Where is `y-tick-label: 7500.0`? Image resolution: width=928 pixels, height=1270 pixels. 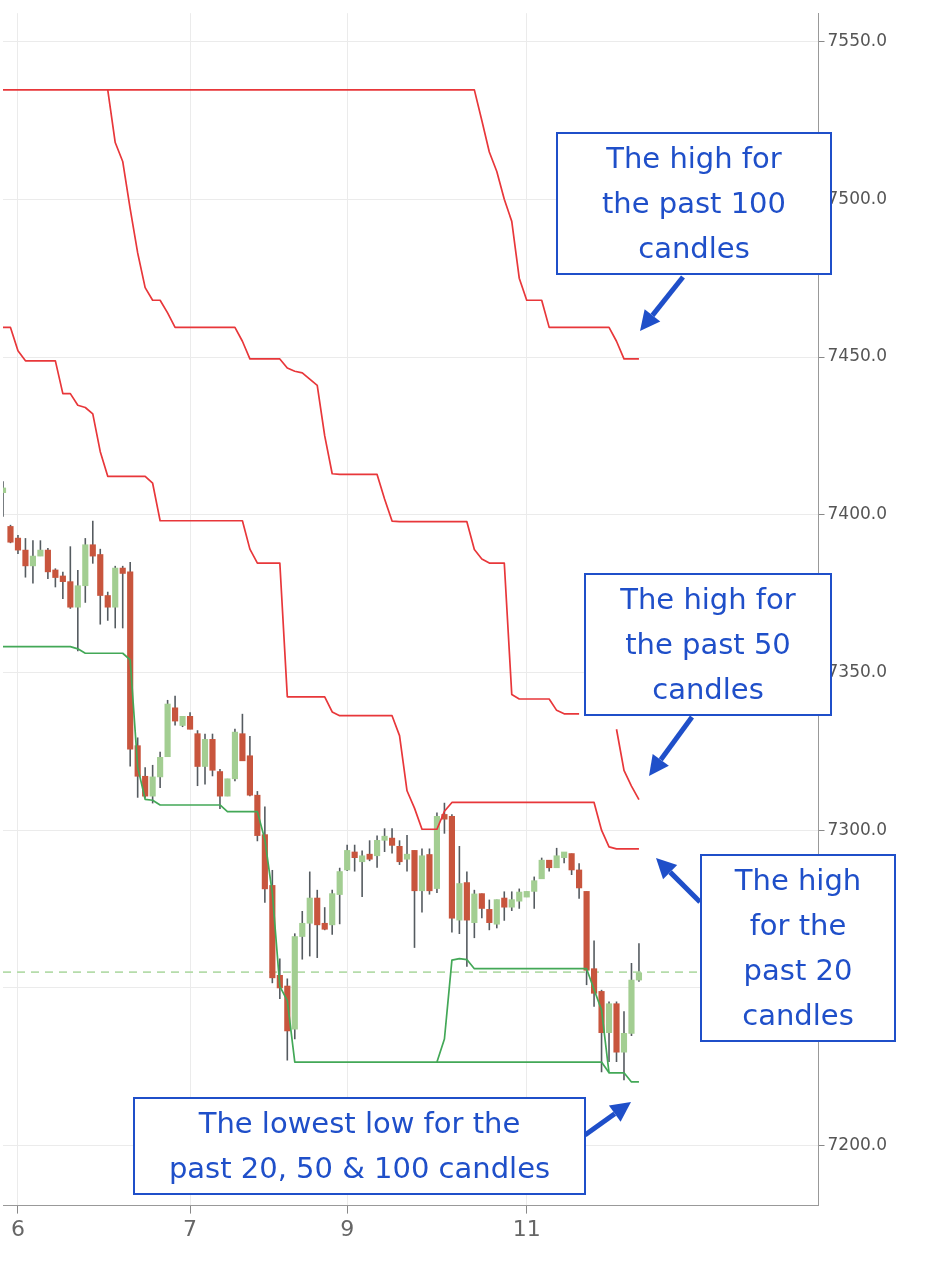
y-tick-label: 7500.0 is located at coordinates (857, 197).